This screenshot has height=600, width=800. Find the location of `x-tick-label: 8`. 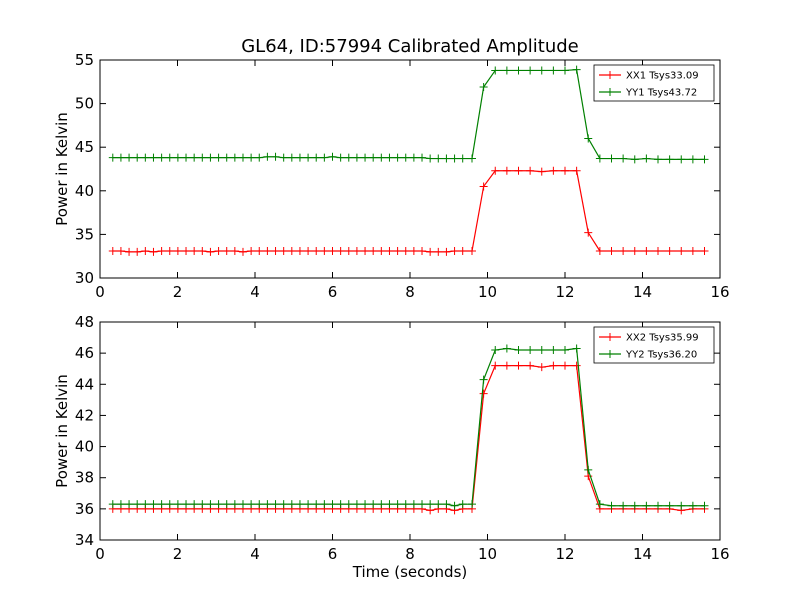

x-tick-label: 8 is located at coordinates (410, 292).